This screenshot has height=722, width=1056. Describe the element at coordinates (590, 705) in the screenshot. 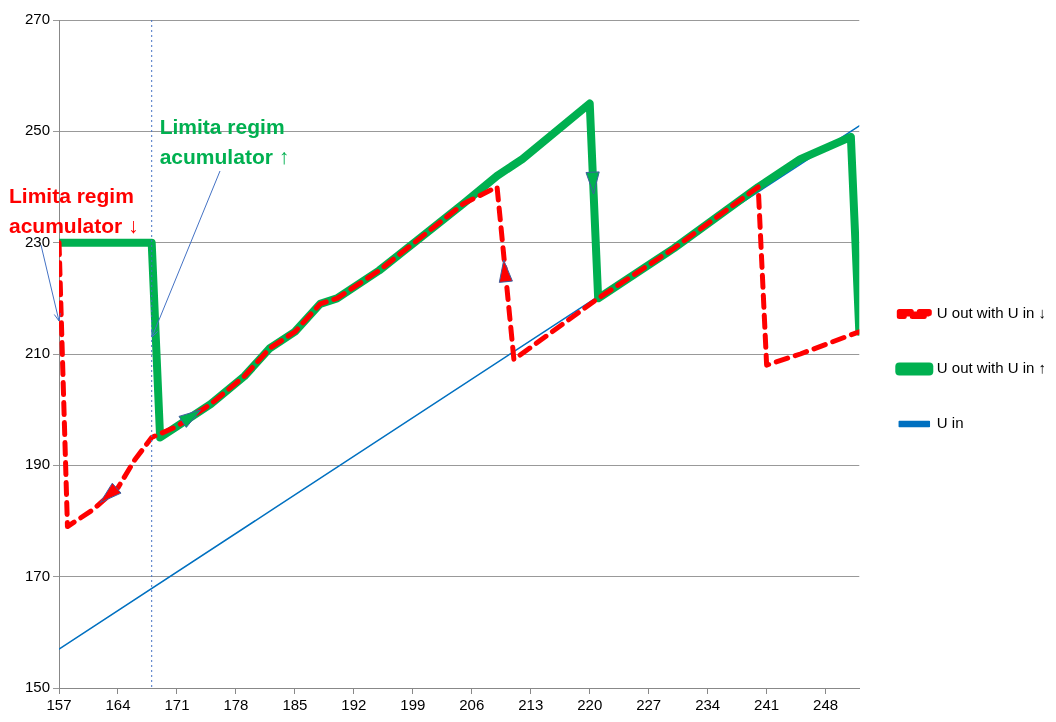

I see `x-tick-label: 220` at that location.